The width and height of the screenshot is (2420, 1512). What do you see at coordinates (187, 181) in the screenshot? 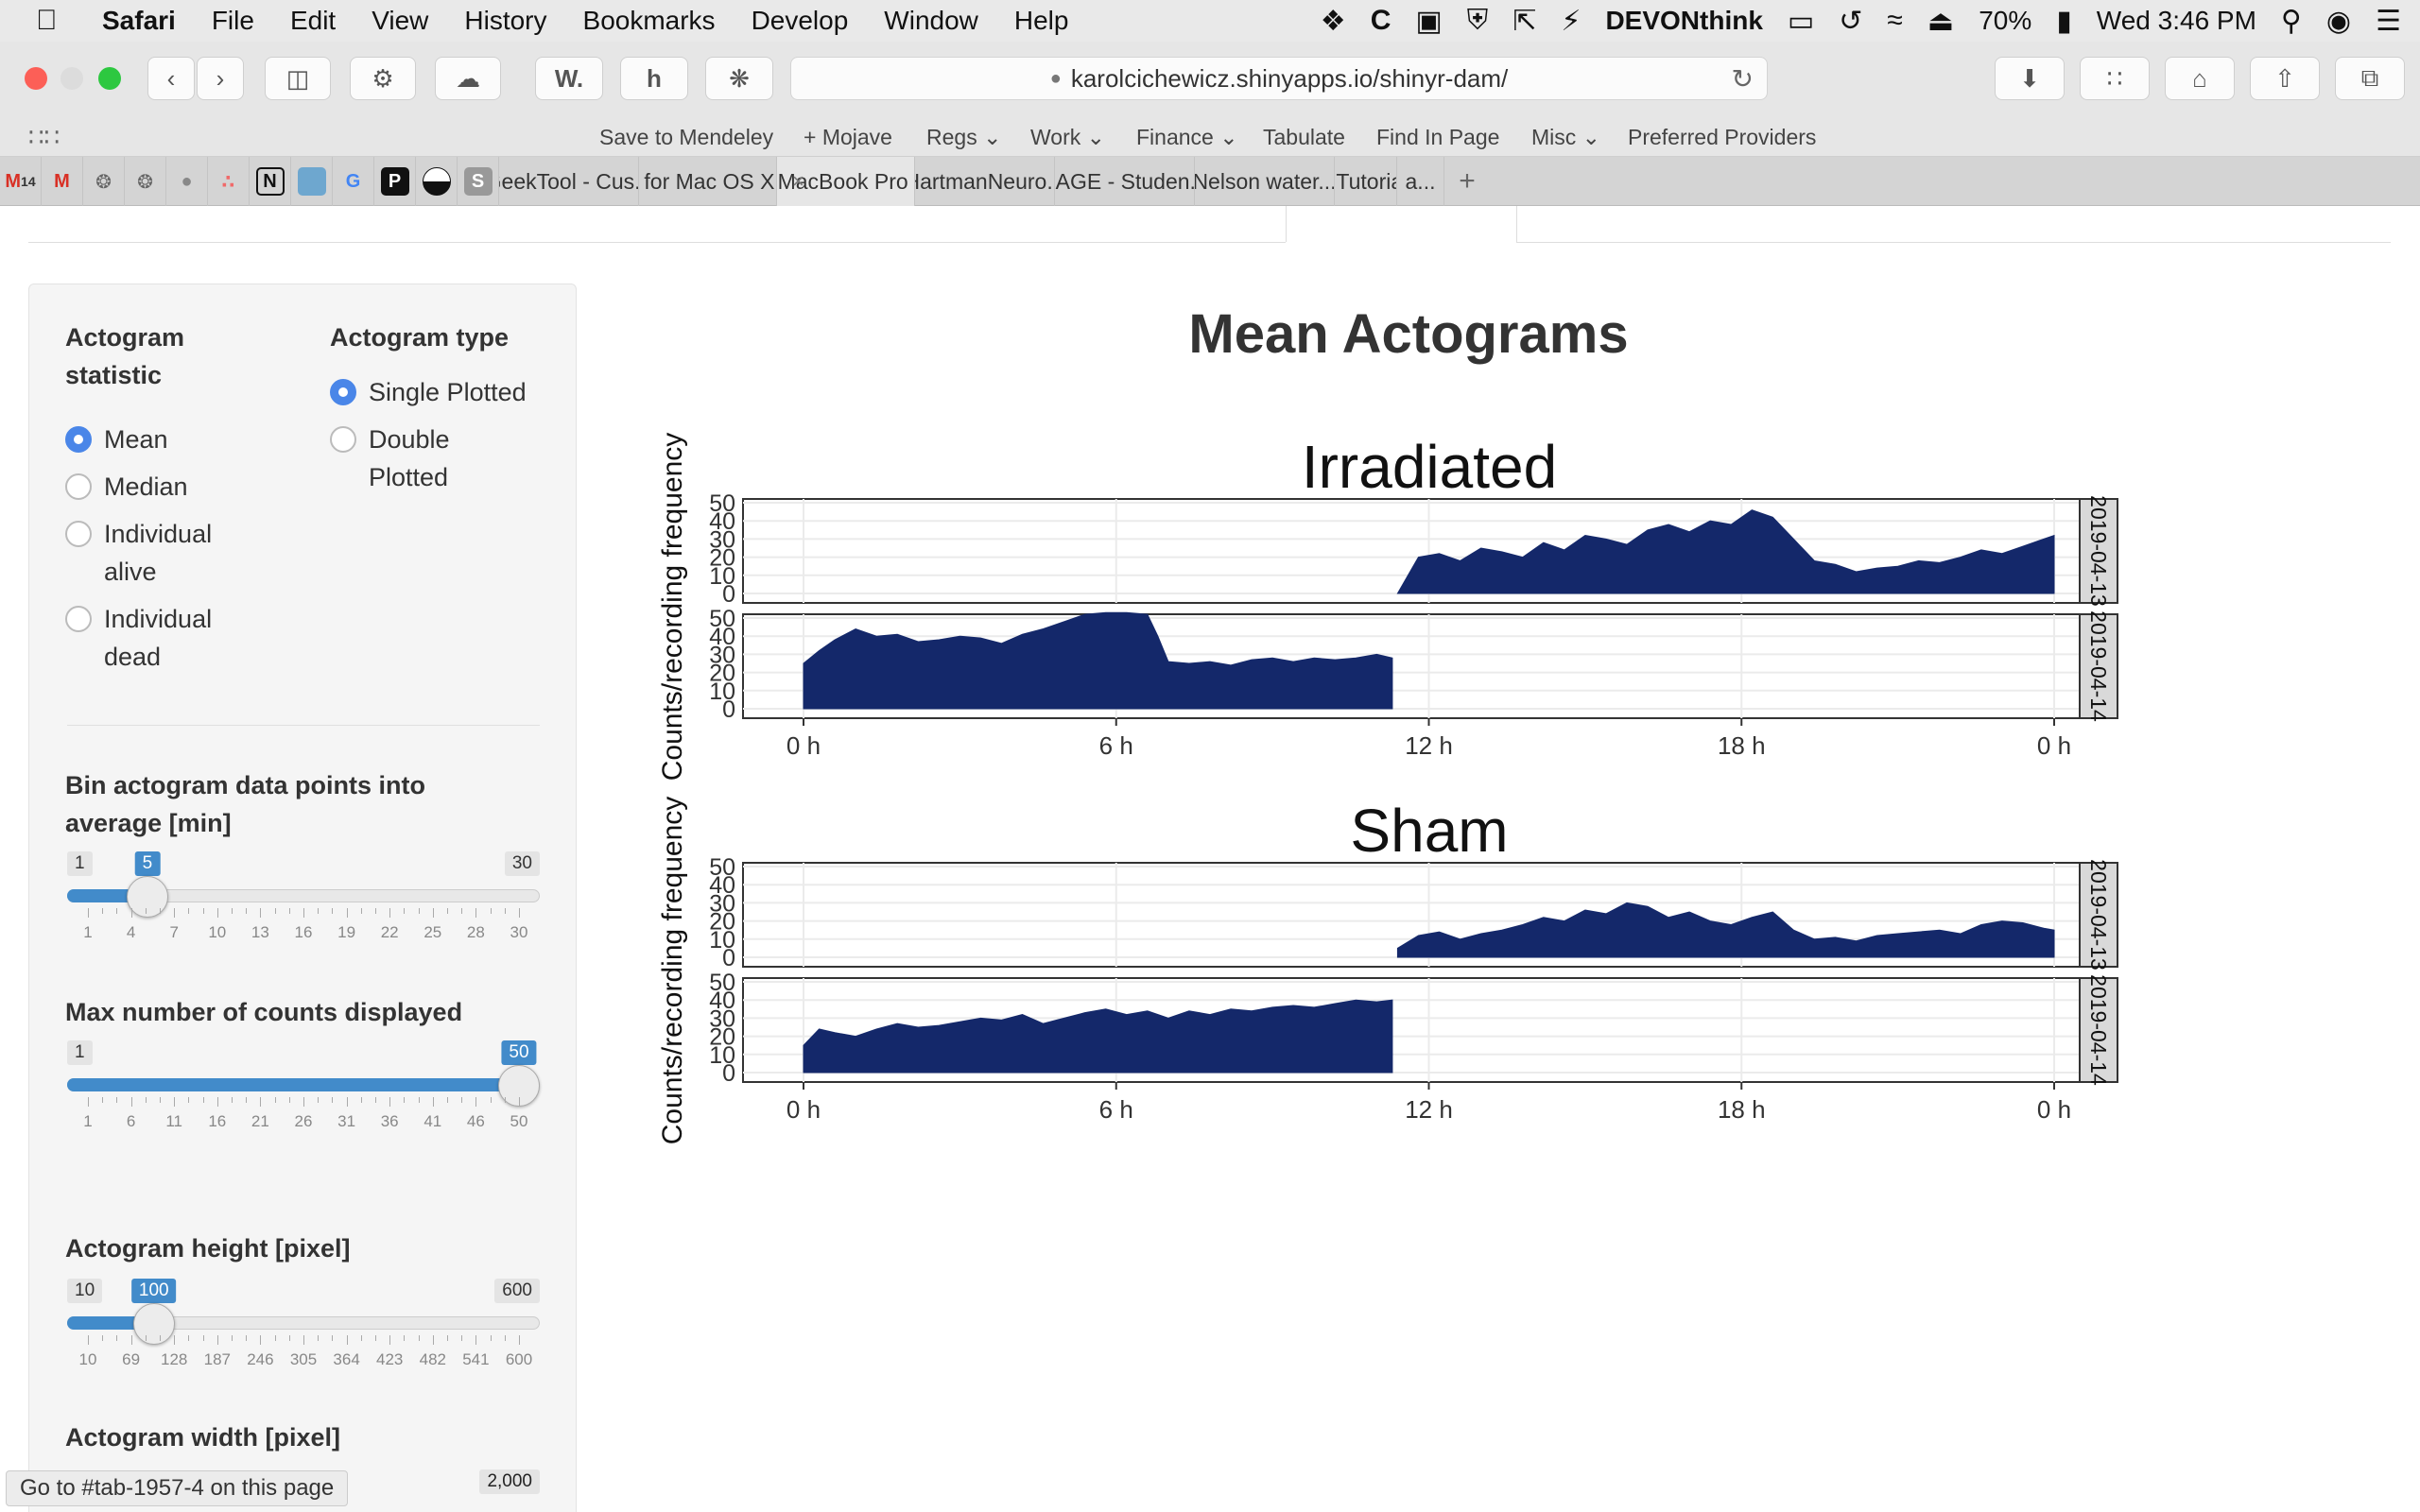
I see `pinned-tab-apple: ●` at bounding box center [187, 181].